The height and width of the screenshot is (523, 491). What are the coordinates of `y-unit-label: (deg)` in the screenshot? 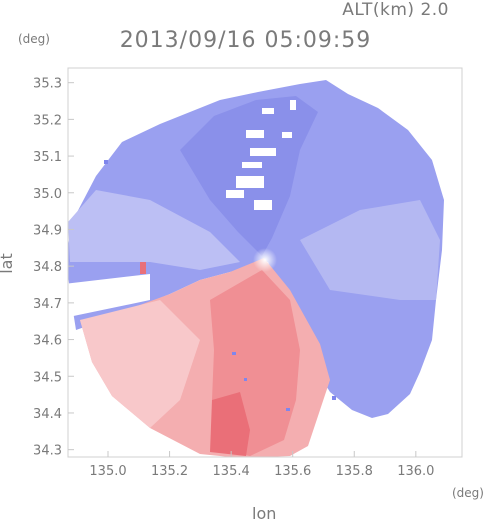 It's located at (34, 39).